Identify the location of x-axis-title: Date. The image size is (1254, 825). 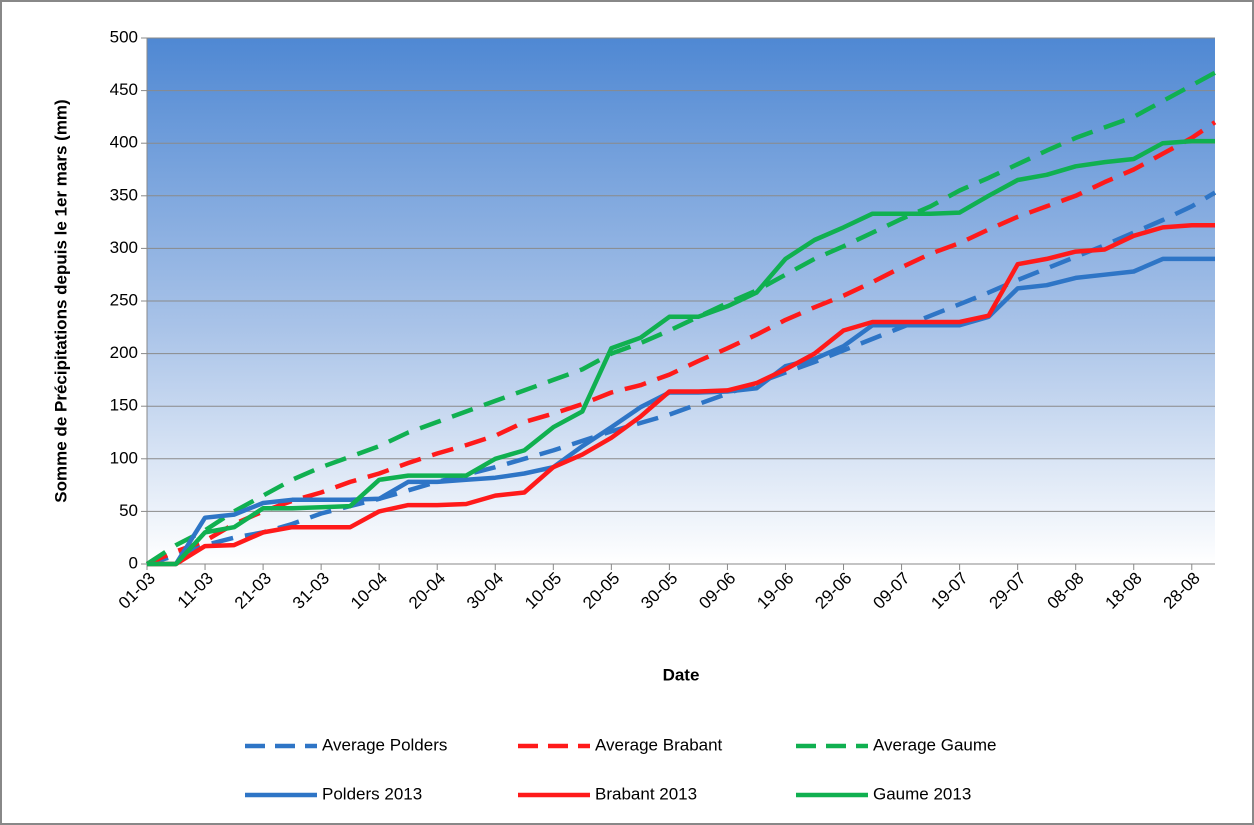
(681, 674).